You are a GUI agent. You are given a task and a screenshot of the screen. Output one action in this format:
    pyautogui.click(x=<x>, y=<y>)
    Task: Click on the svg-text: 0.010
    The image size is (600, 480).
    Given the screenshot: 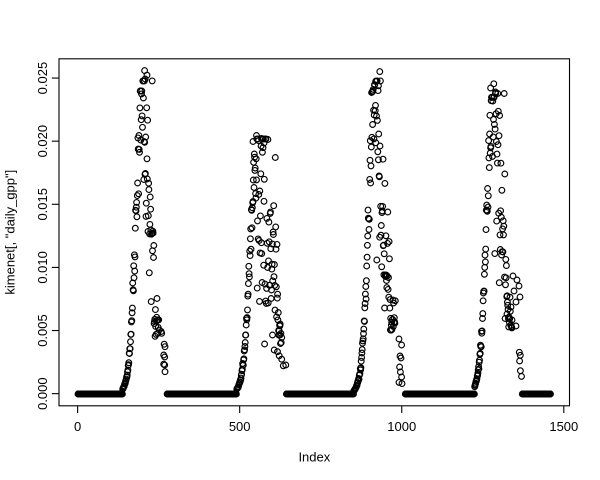 What is the action you would take?
    pyautogui.click(x=42, y=267)
    